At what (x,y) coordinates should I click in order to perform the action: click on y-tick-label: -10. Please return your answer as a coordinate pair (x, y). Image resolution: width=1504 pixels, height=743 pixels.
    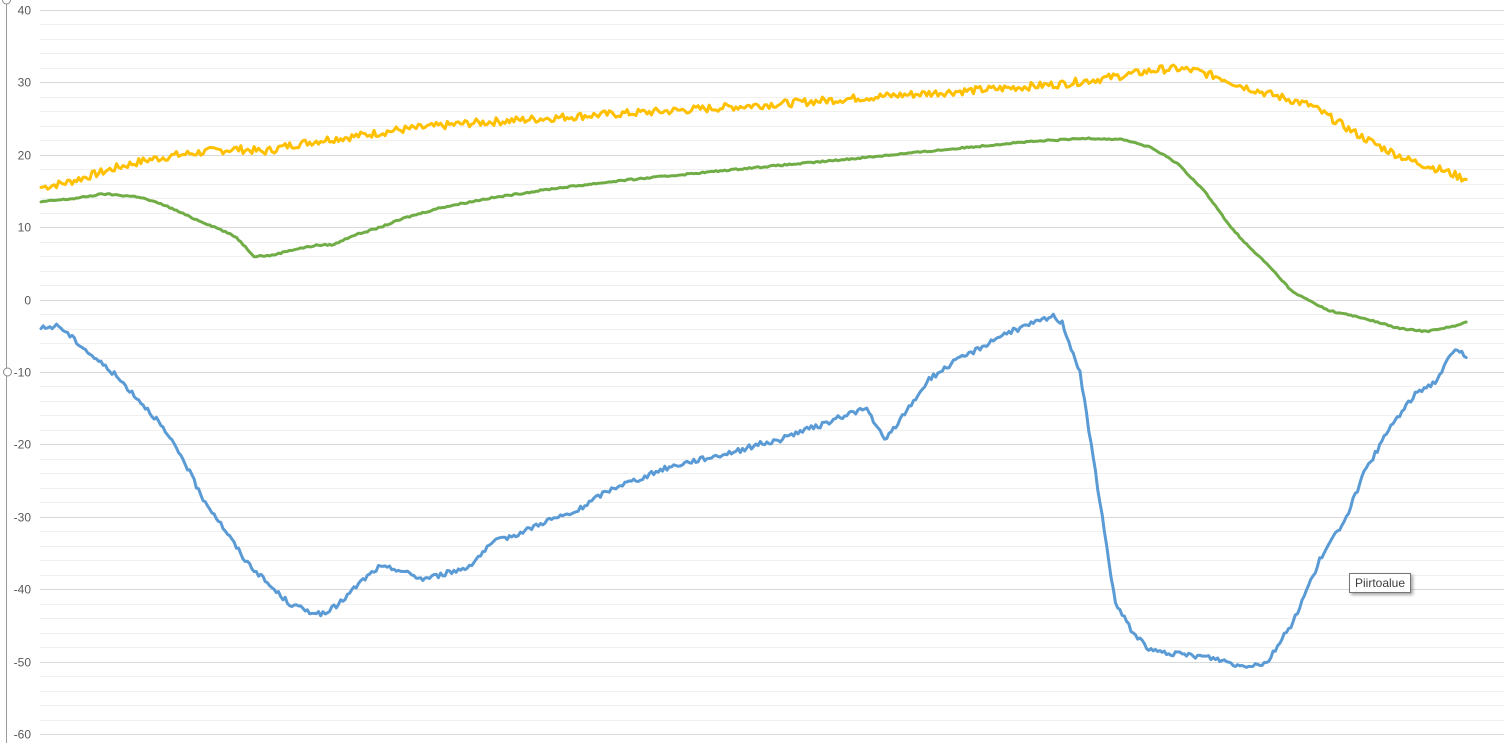
    Looking at the image, I should click on (23, 373).